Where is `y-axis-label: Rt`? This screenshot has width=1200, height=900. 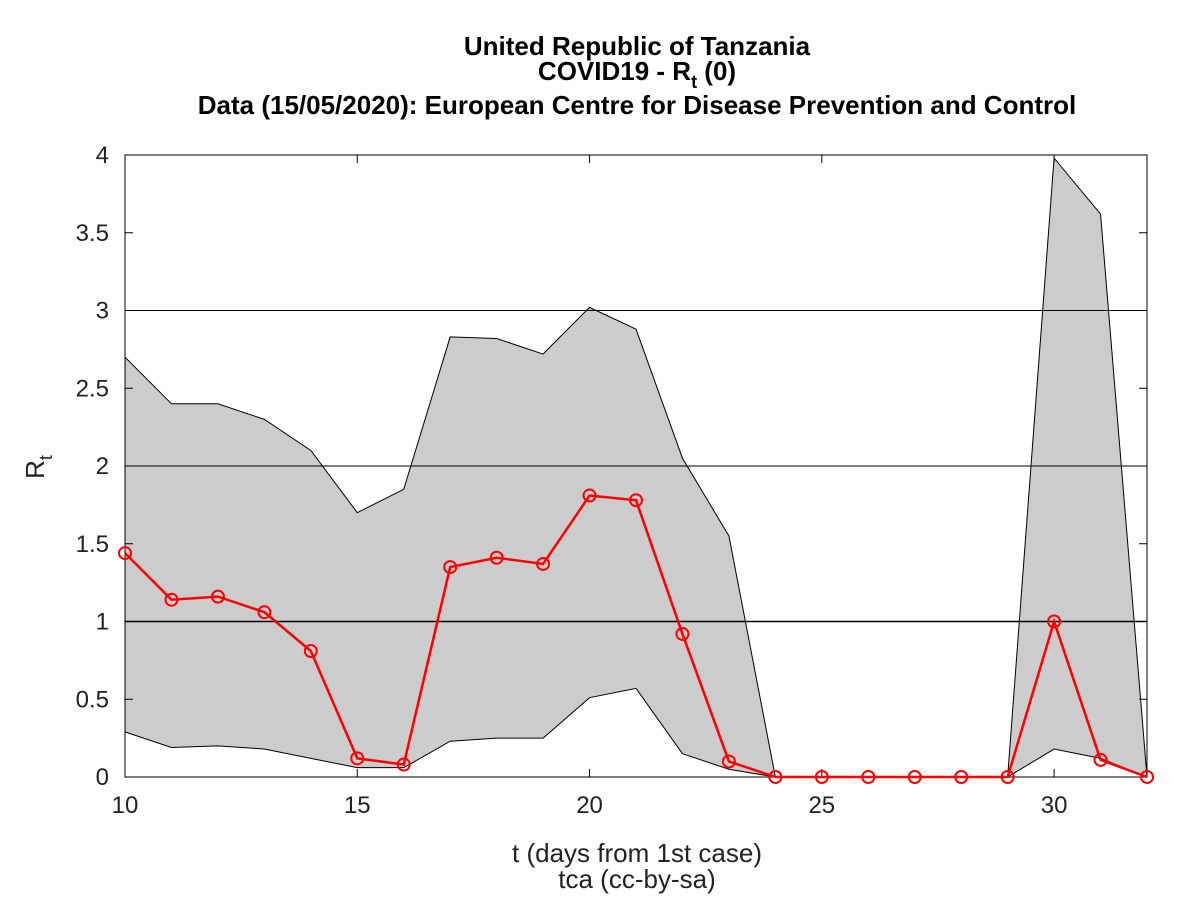
y-axis-label: Rt is located at coordinates (38, 467).